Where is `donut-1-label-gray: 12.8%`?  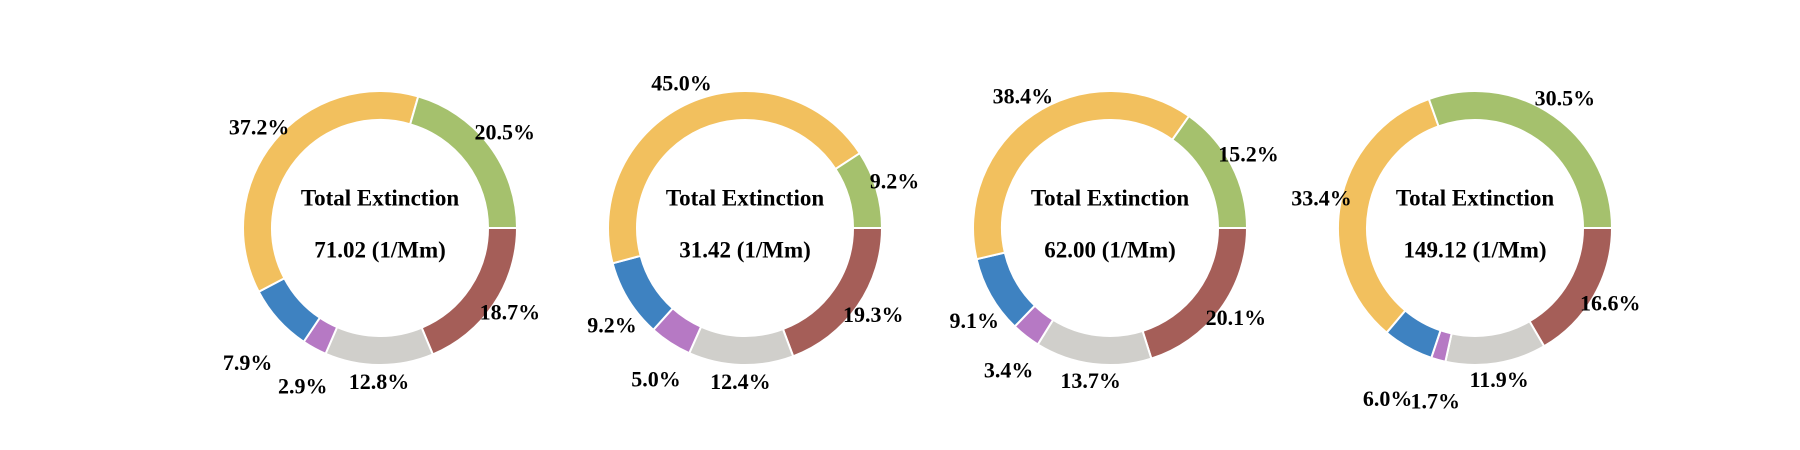
donut-1-label-gray: 12.8% is located at coordinates (379, 381).